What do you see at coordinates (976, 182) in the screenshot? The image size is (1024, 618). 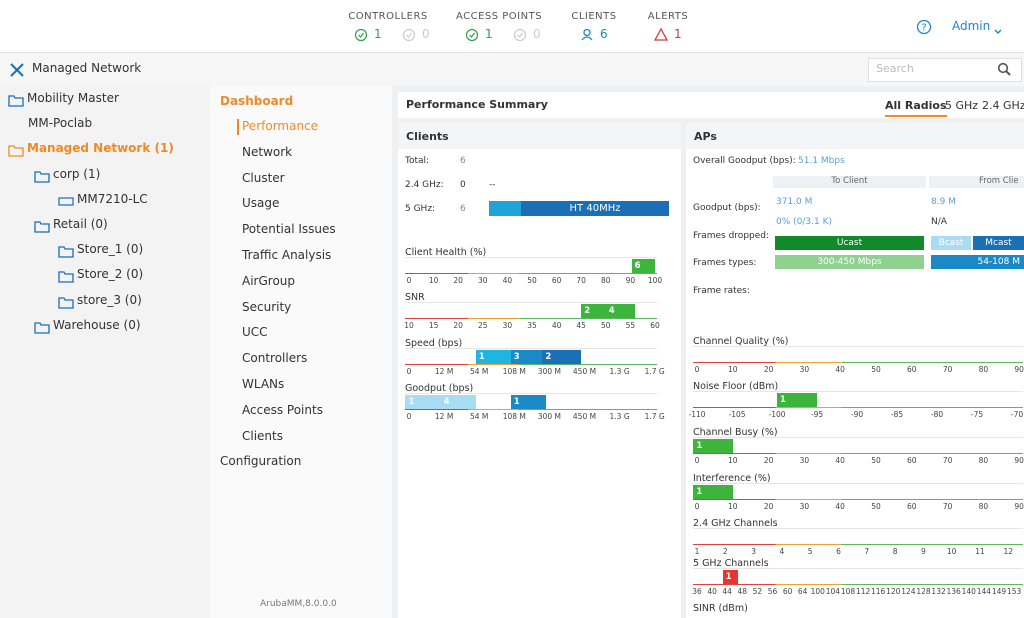 I see `col-head: From Clie` at bounding box center [976, 182].